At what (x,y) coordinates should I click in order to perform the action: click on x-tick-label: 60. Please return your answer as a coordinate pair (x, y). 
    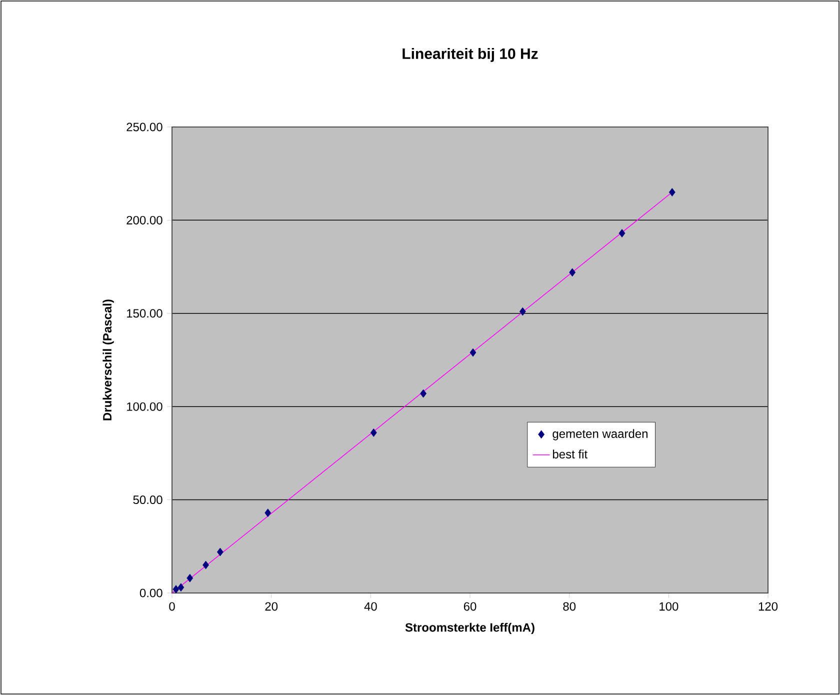
    Looking at the image, I should click on (470, 606).